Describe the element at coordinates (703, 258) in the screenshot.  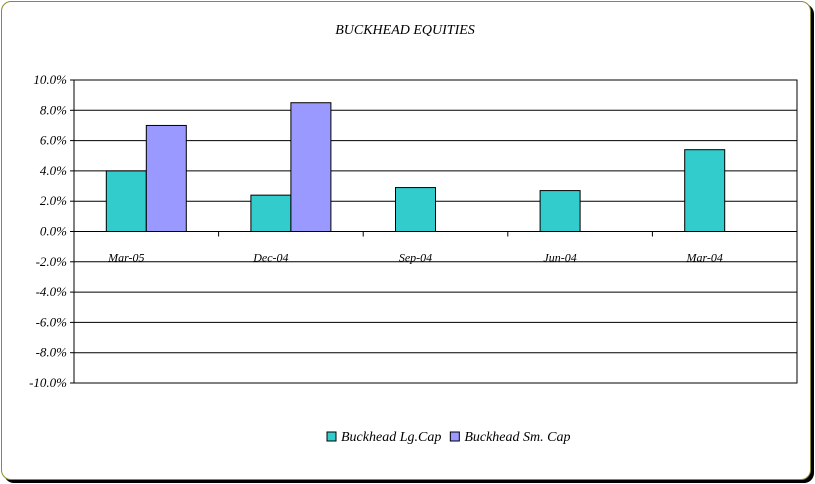
I see `x-tick-label: Mar-04` at that location.